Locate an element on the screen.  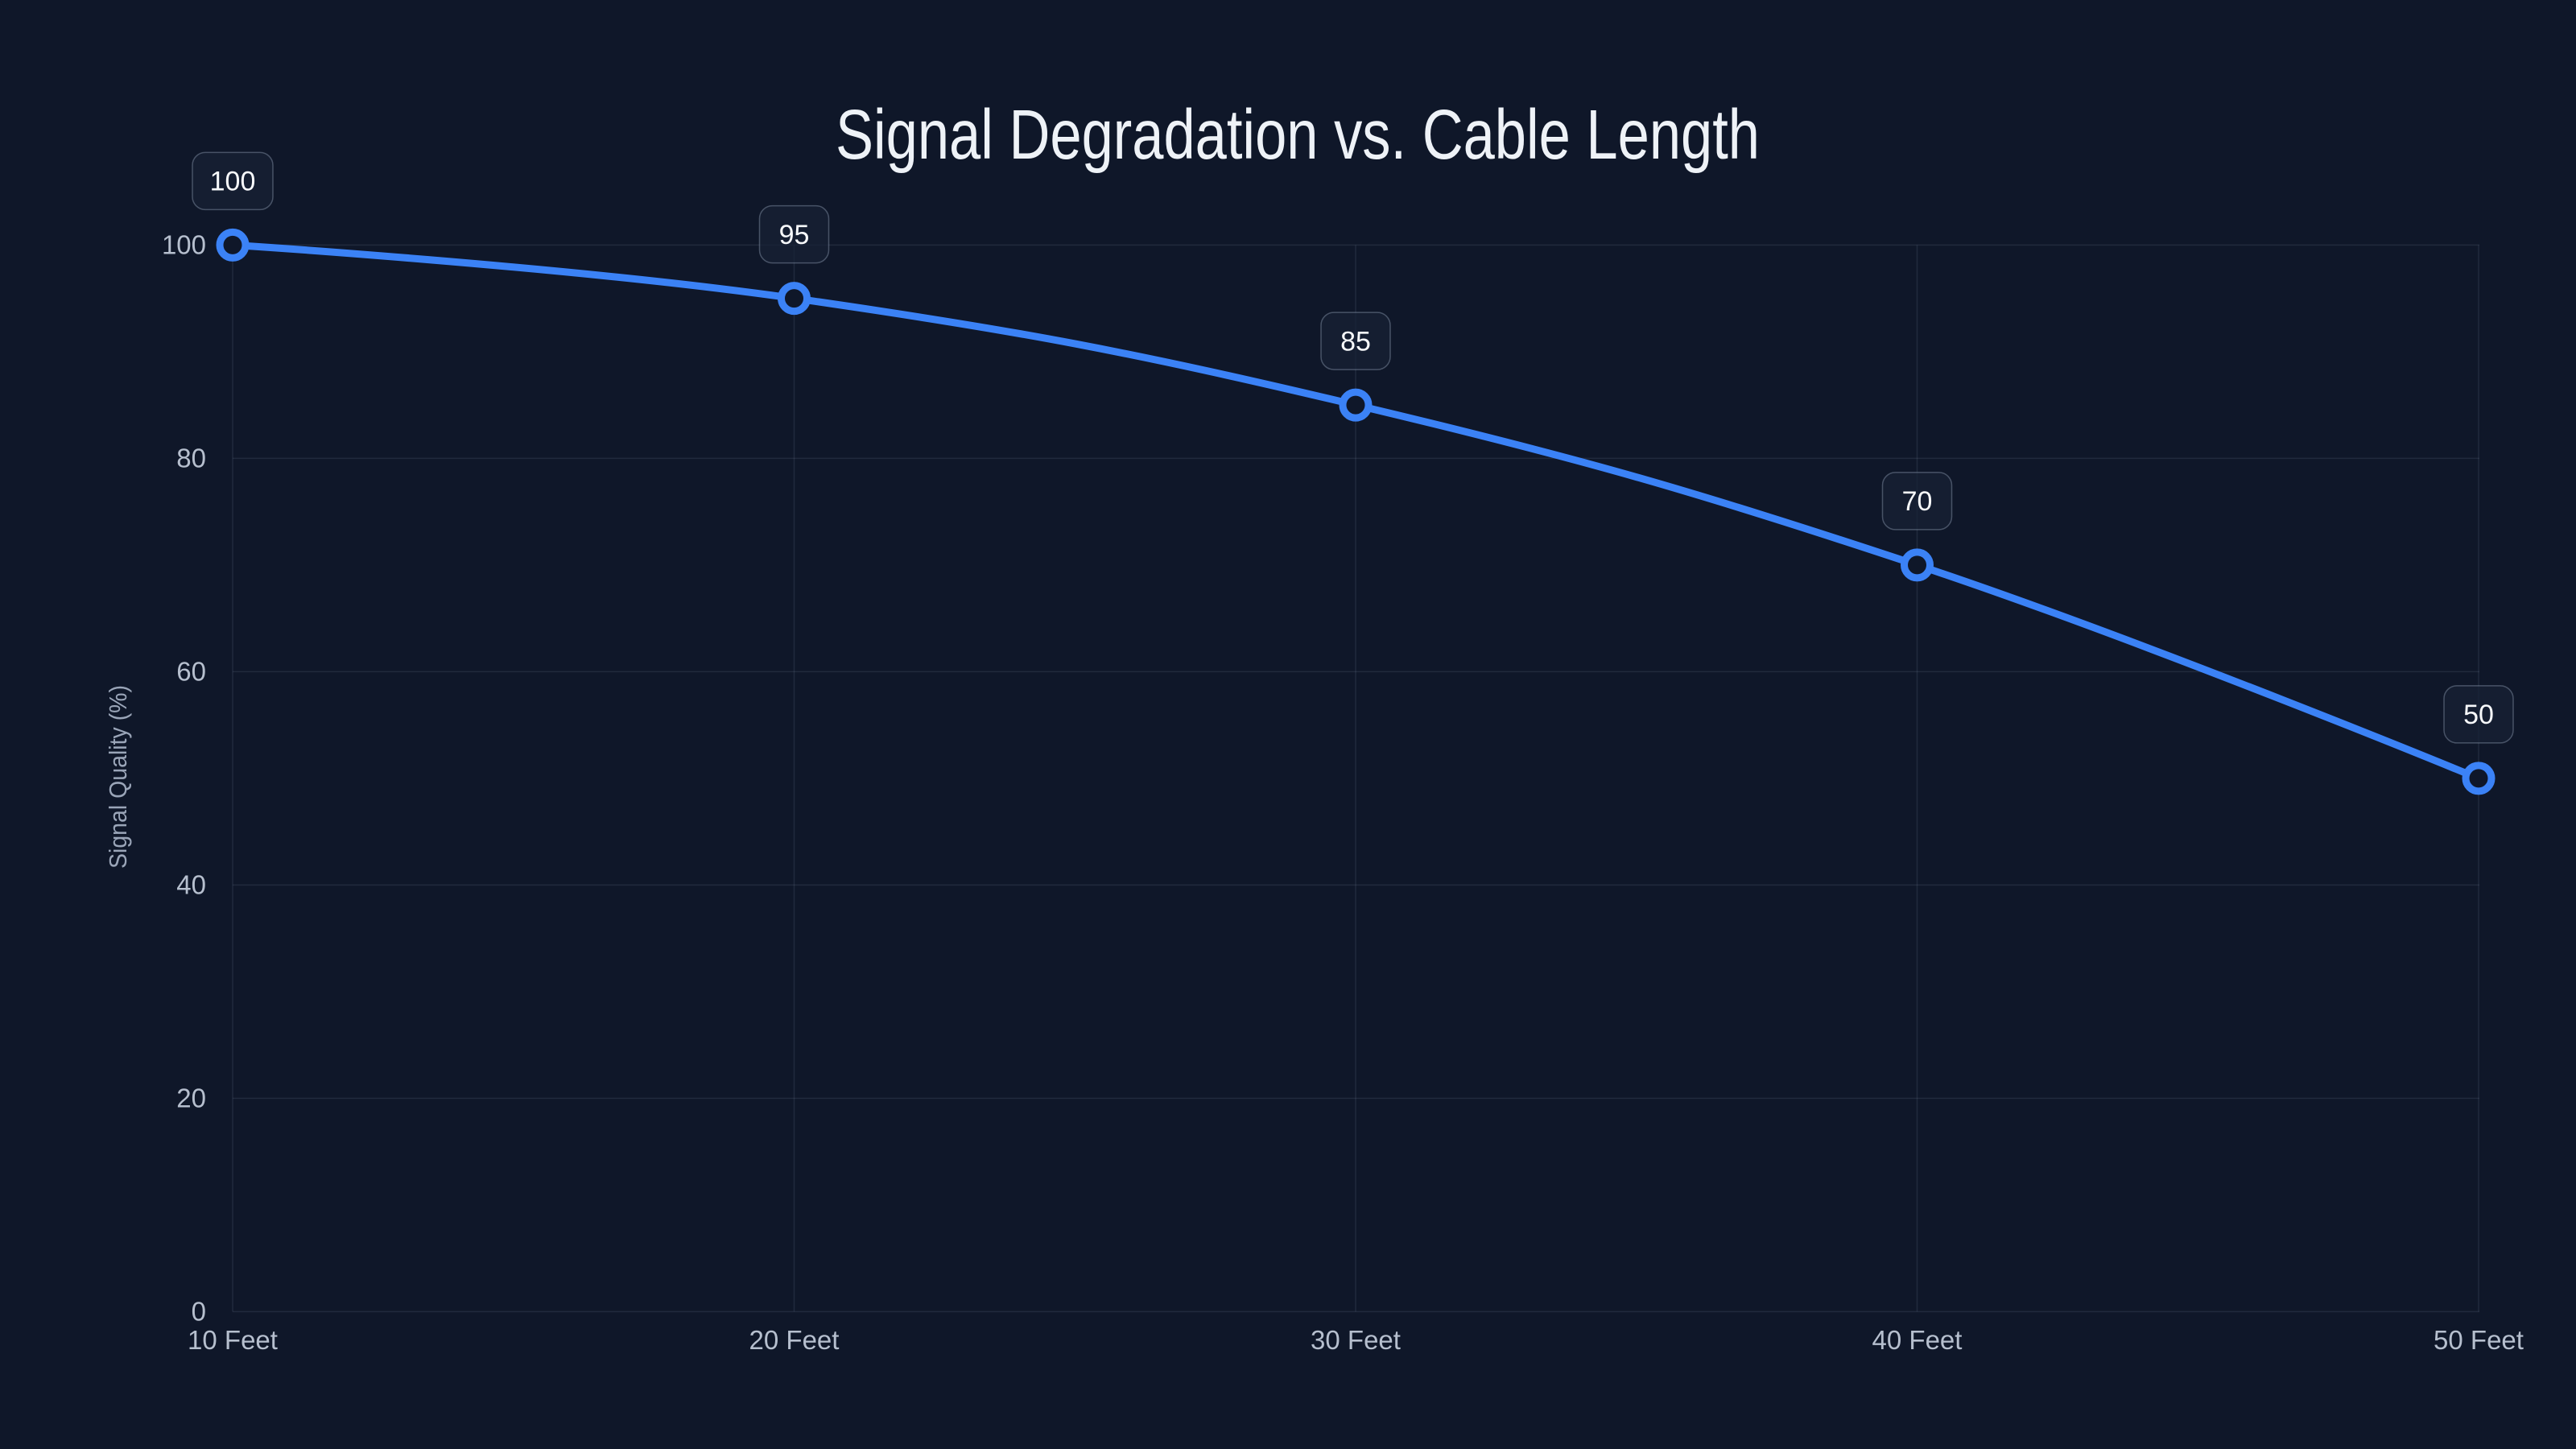
svg-text: 0 is located at coordinates (199, 1312).